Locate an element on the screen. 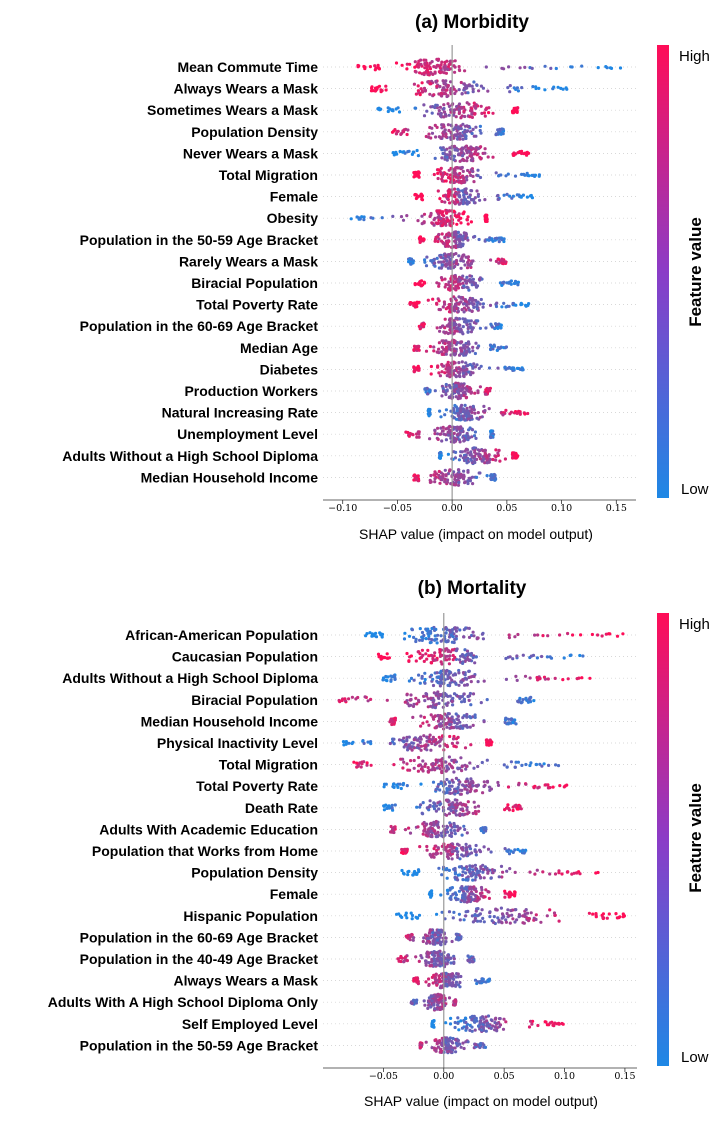  feature-label: Population in the 60-69 Age Bracket is located at coordinates (199, 326).